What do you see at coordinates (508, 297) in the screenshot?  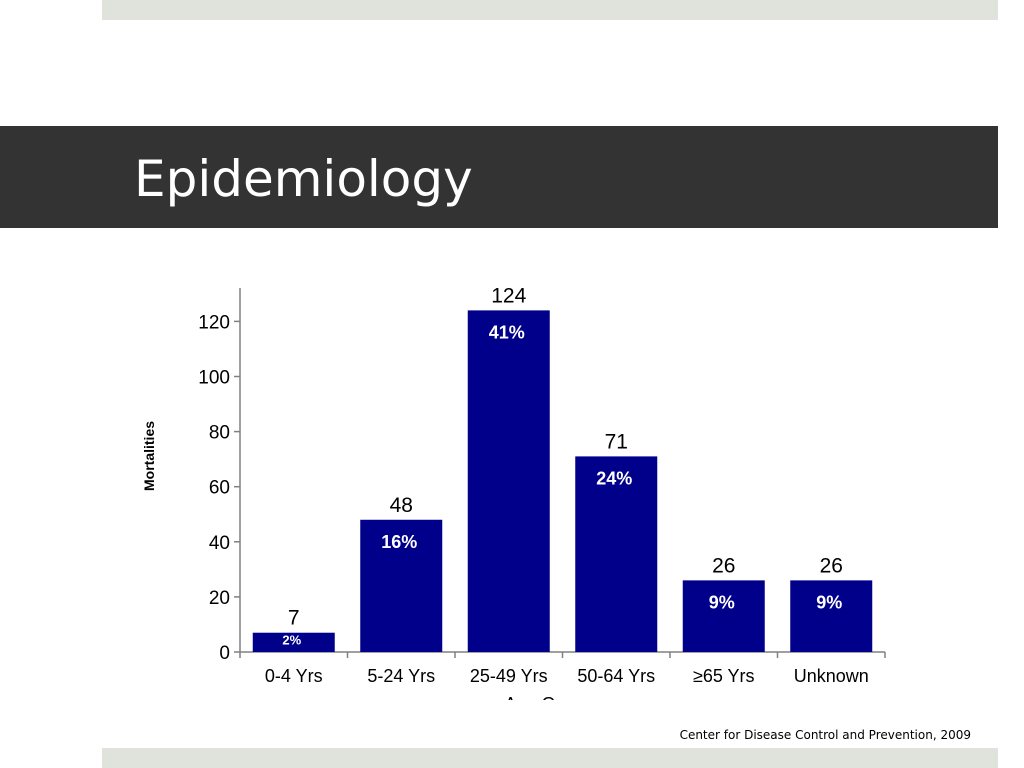 I see `bar-value-label: 124` at bounding box center [508, 297].